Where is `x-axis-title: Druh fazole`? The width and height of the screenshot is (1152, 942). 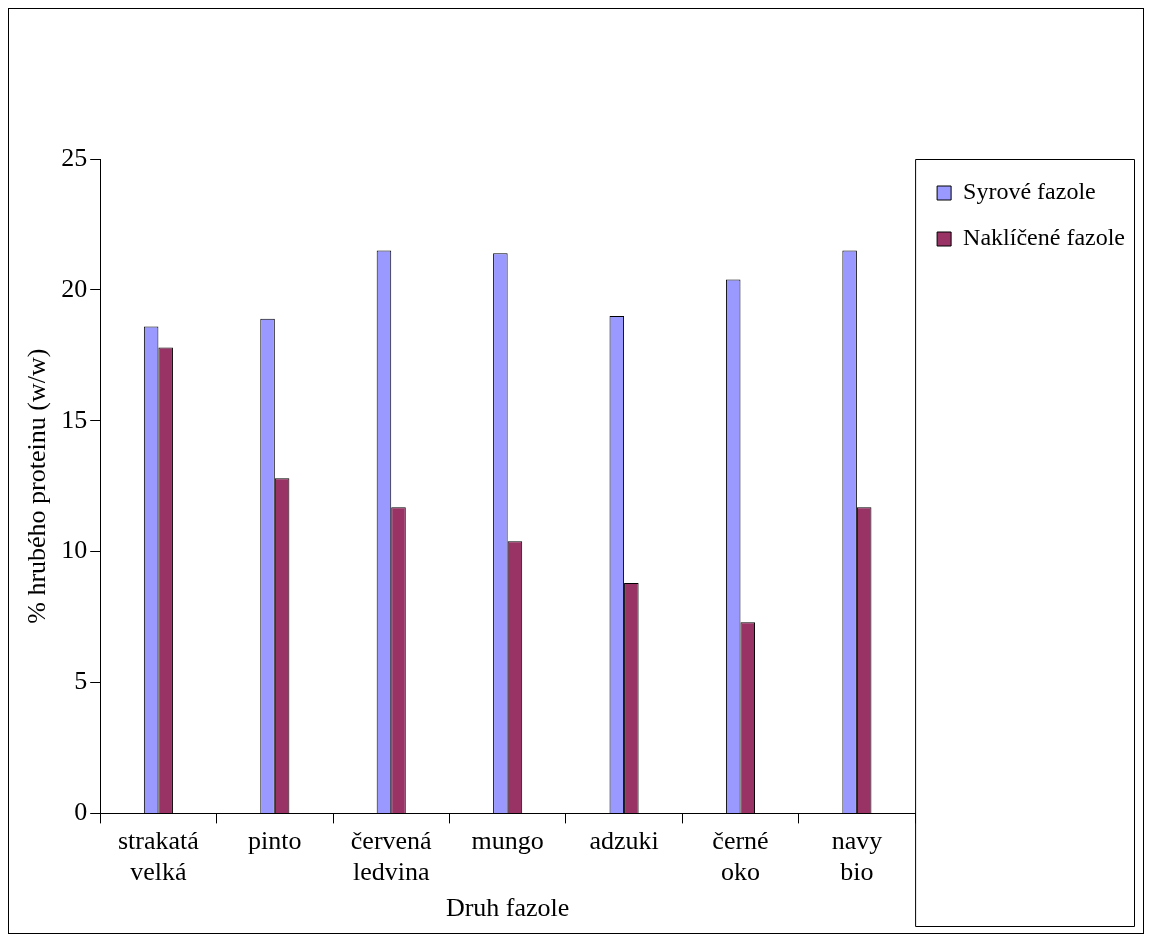
x-axis-title: Druh fazole is located at coordinates (507, 908).